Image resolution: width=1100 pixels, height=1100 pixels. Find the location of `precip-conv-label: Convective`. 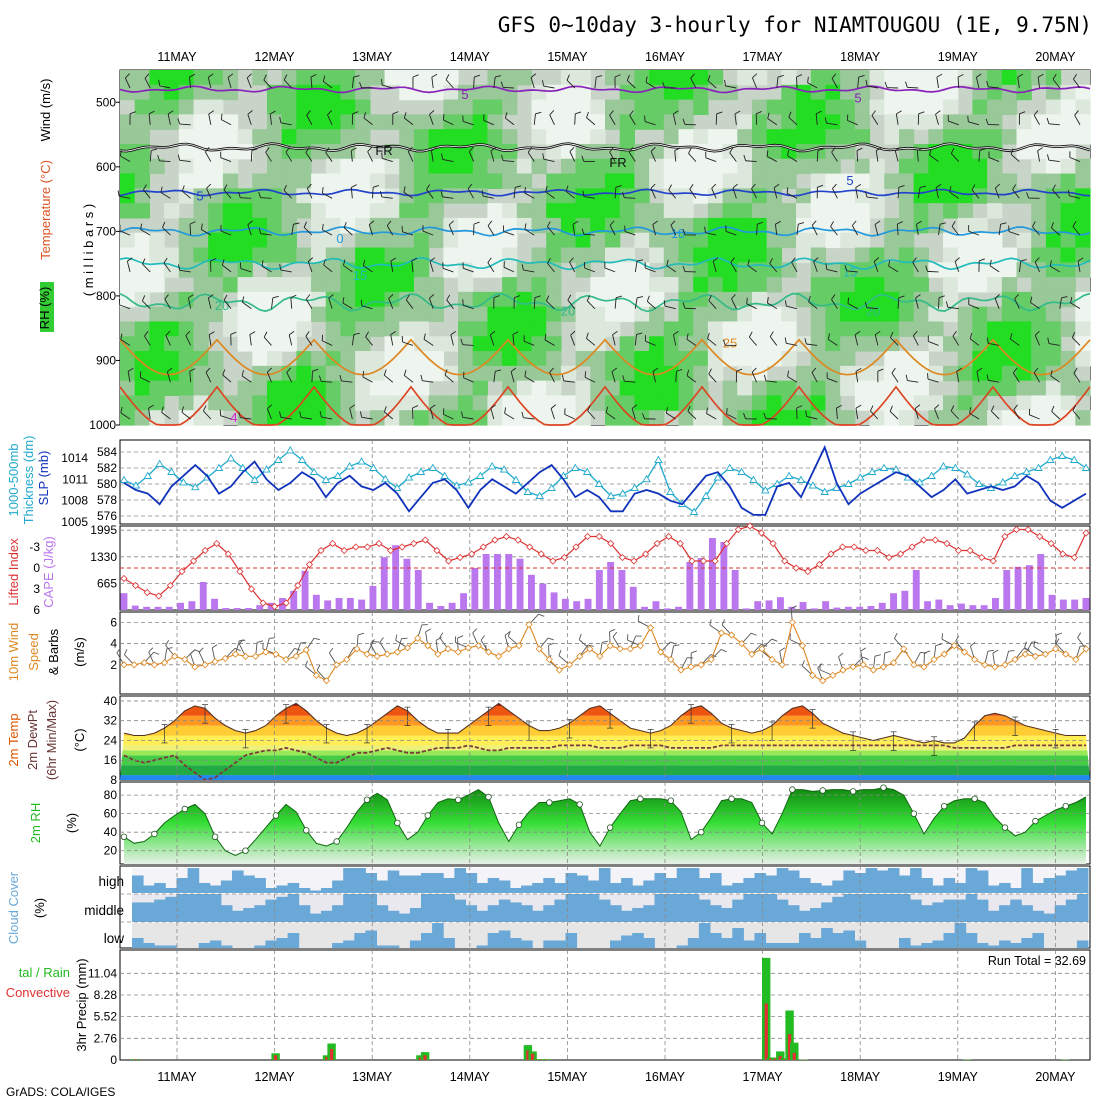

precip-conv-label: Convective is located at coordinates (38, 992).